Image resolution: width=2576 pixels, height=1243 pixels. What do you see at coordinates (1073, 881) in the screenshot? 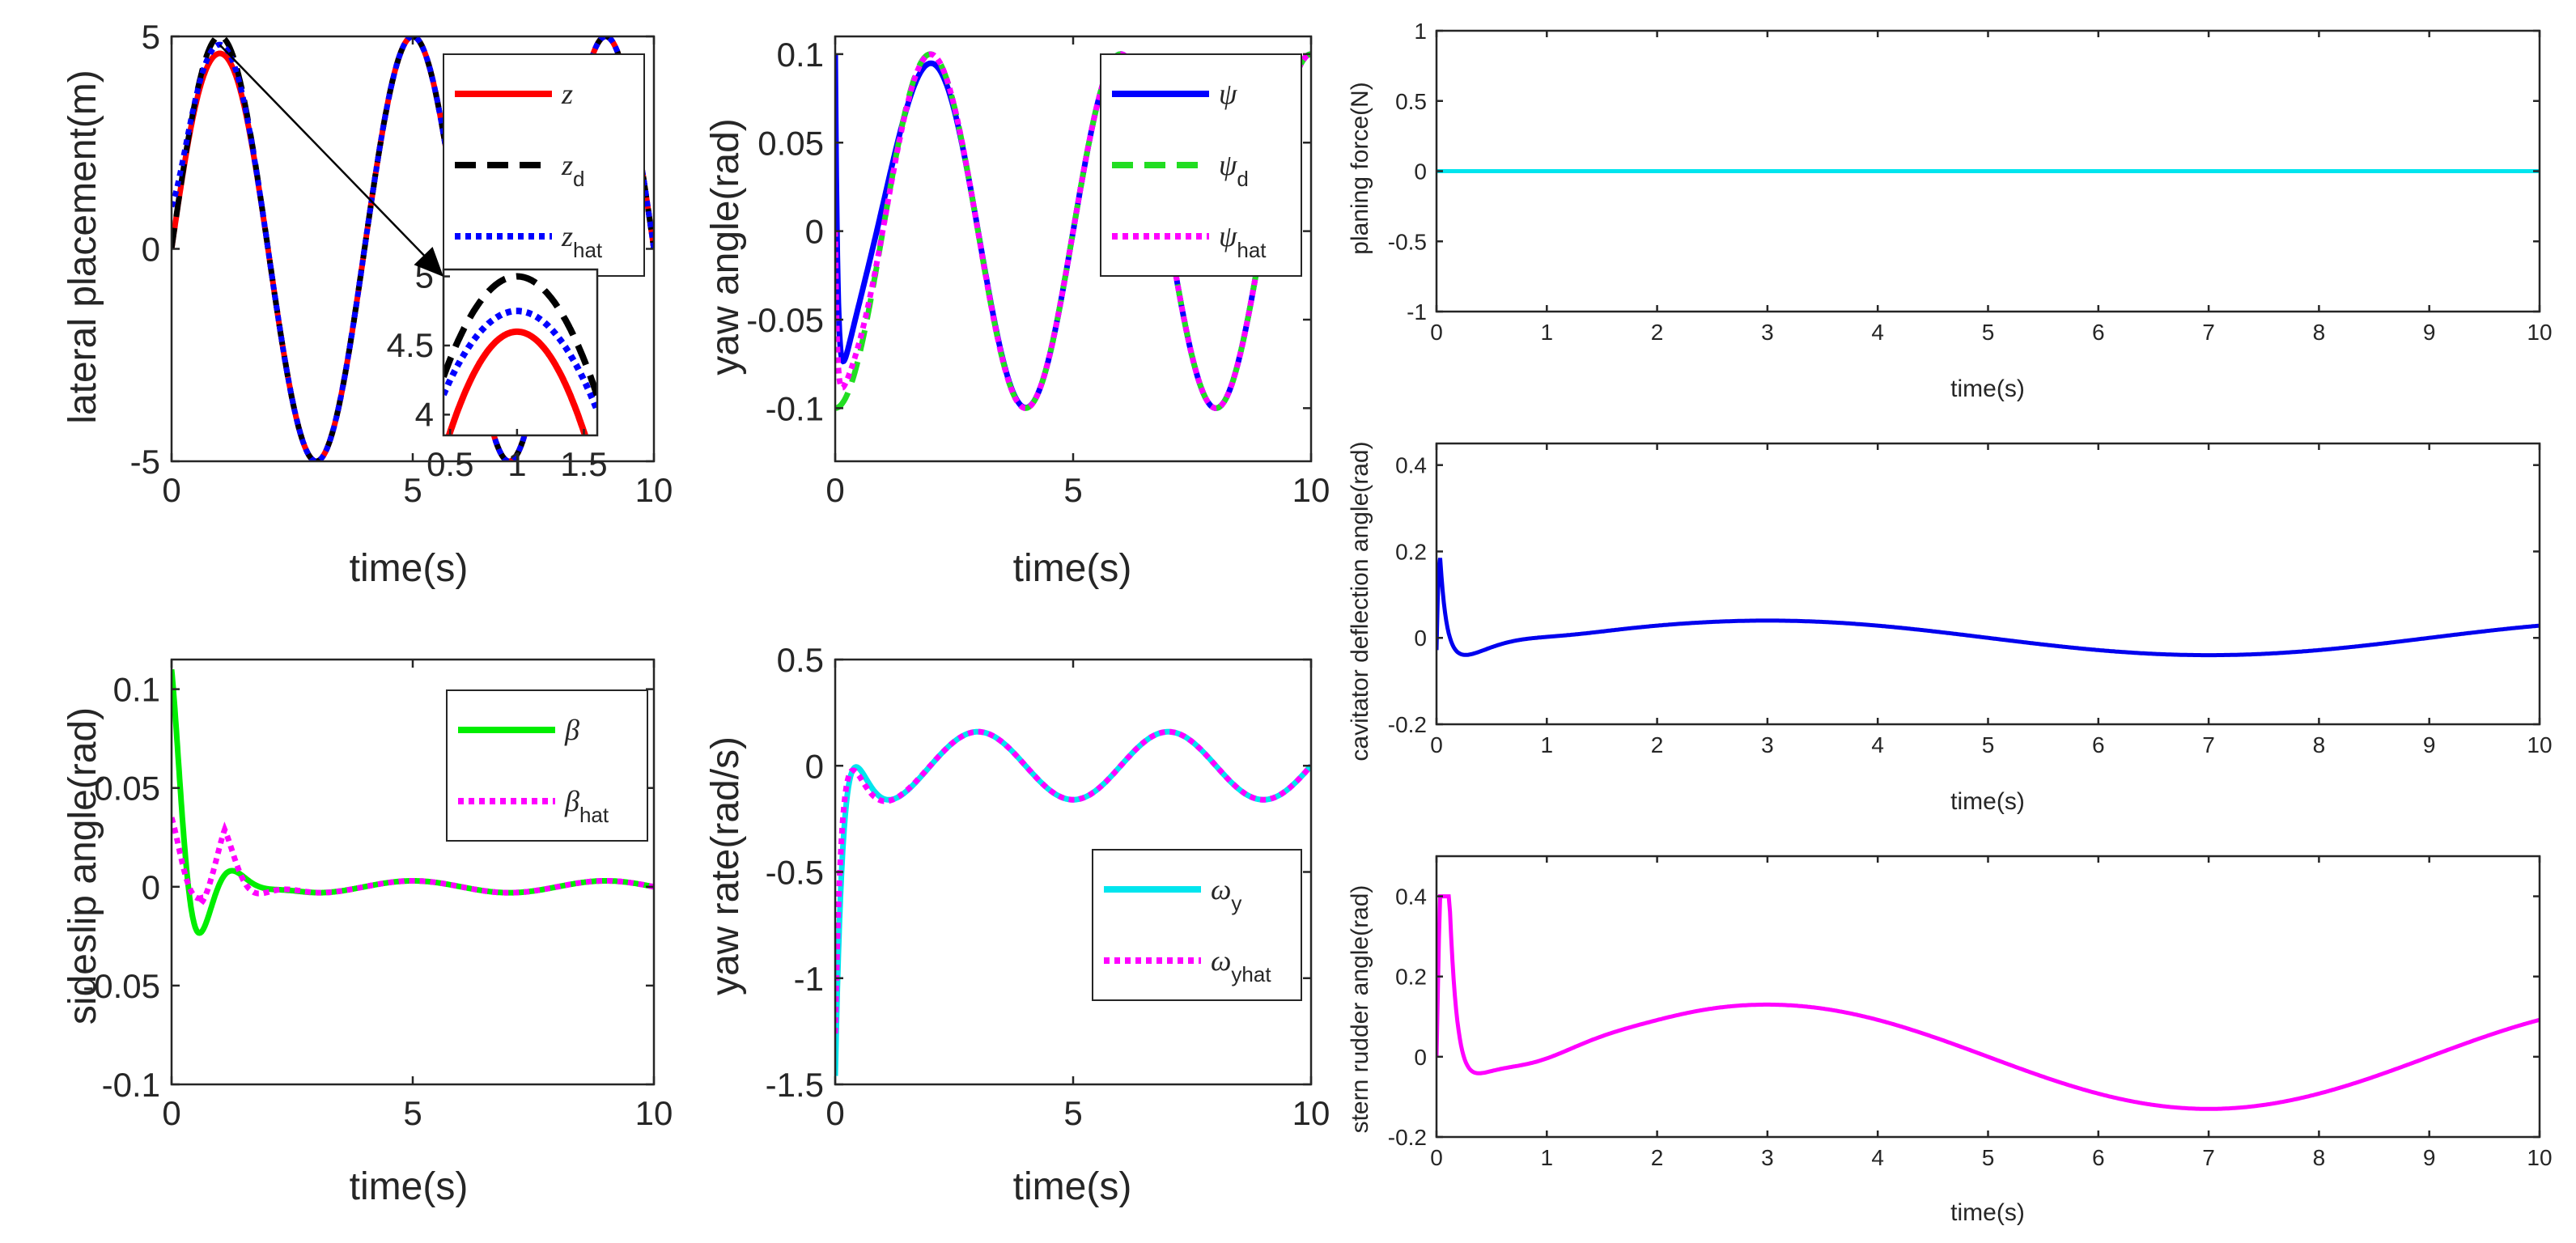
I see `yawrate-series-yhat-line` at bounding box center [1073, 881].